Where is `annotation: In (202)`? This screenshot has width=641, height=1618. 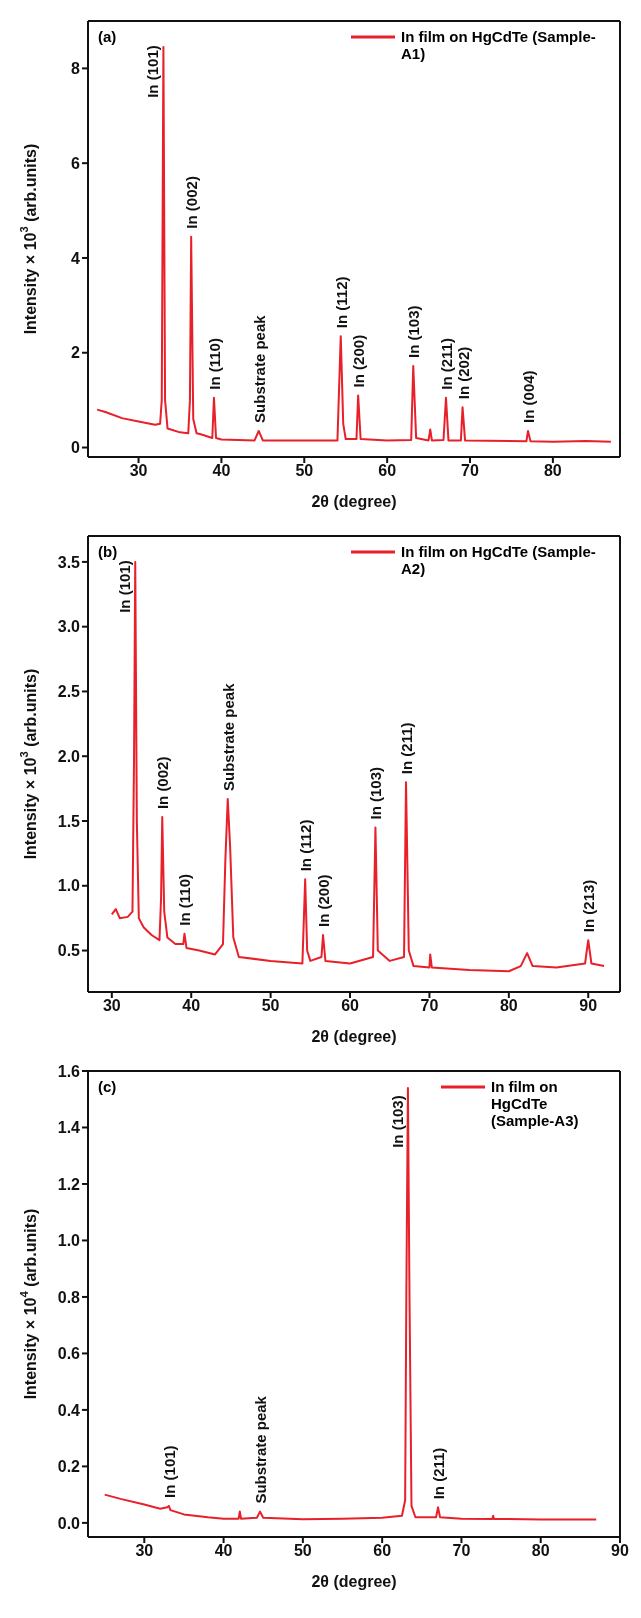
annotation: In (202) is located at coordinates (463, 373).